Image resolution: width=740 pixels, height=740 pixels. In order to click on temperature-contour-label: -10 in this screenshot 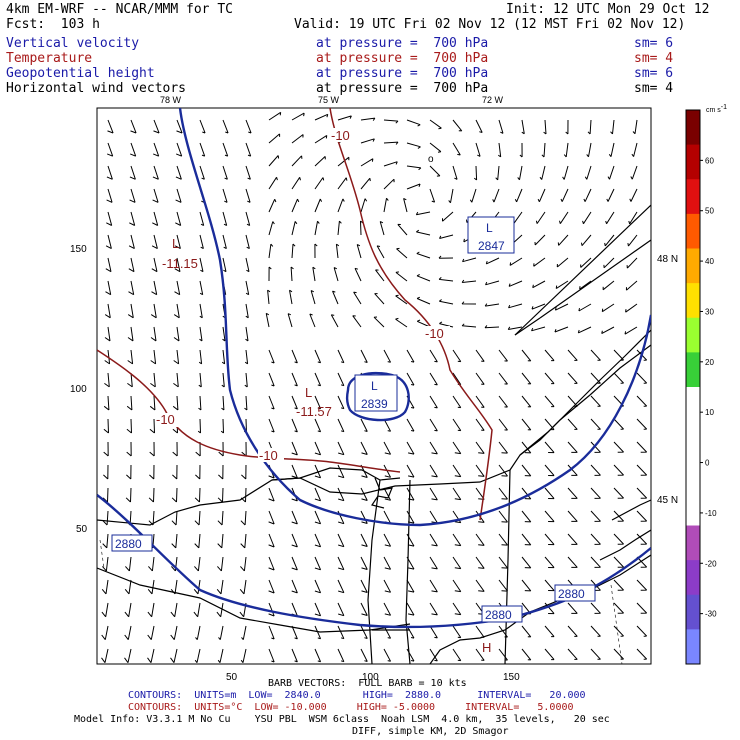, I will do `click(340, 135)`.